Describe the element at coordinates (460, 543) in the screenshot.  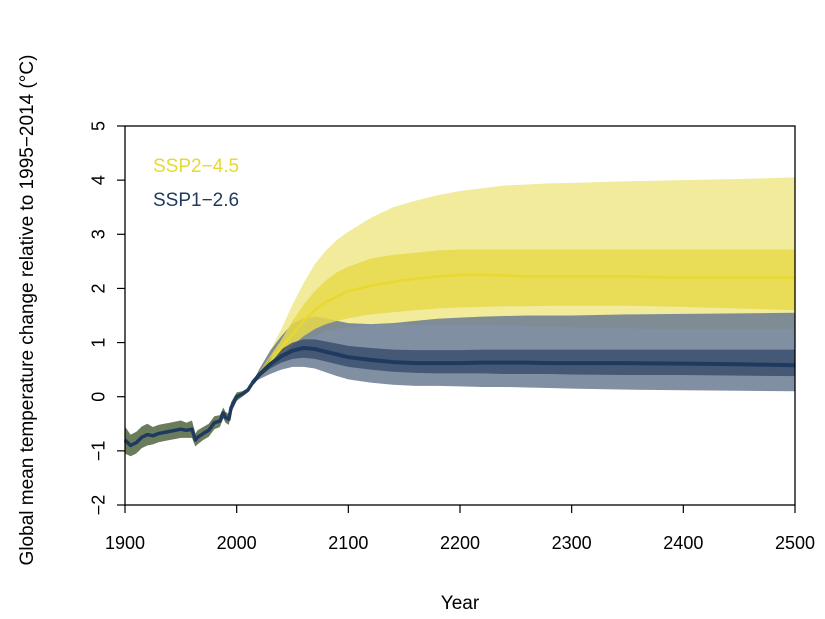
I see `x-tick-label: 2200` at that location.